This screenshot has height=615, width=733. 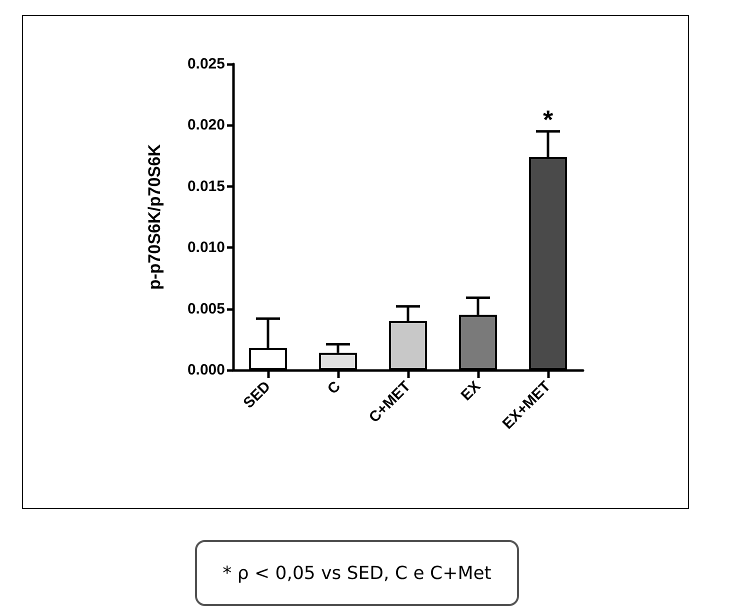 What do you see at coordinates (206, 247) in the screenshot?
I see `y-tick-label: 0.010` at bounding box center [206, 247].